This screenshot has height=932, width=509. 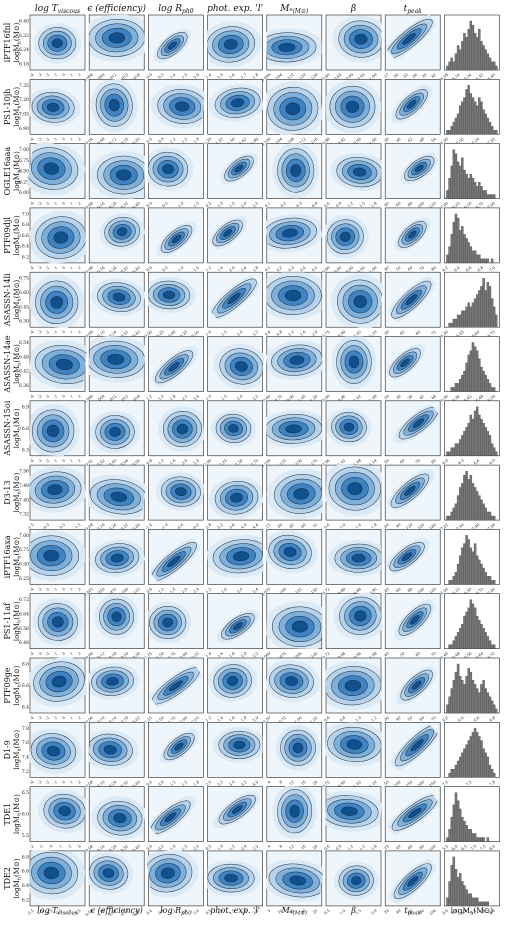 What do you see at coordinates (444, 141) in the screenshot?
I see `hist-x-tick-label: 6.90` at bounding box center [444, 141].